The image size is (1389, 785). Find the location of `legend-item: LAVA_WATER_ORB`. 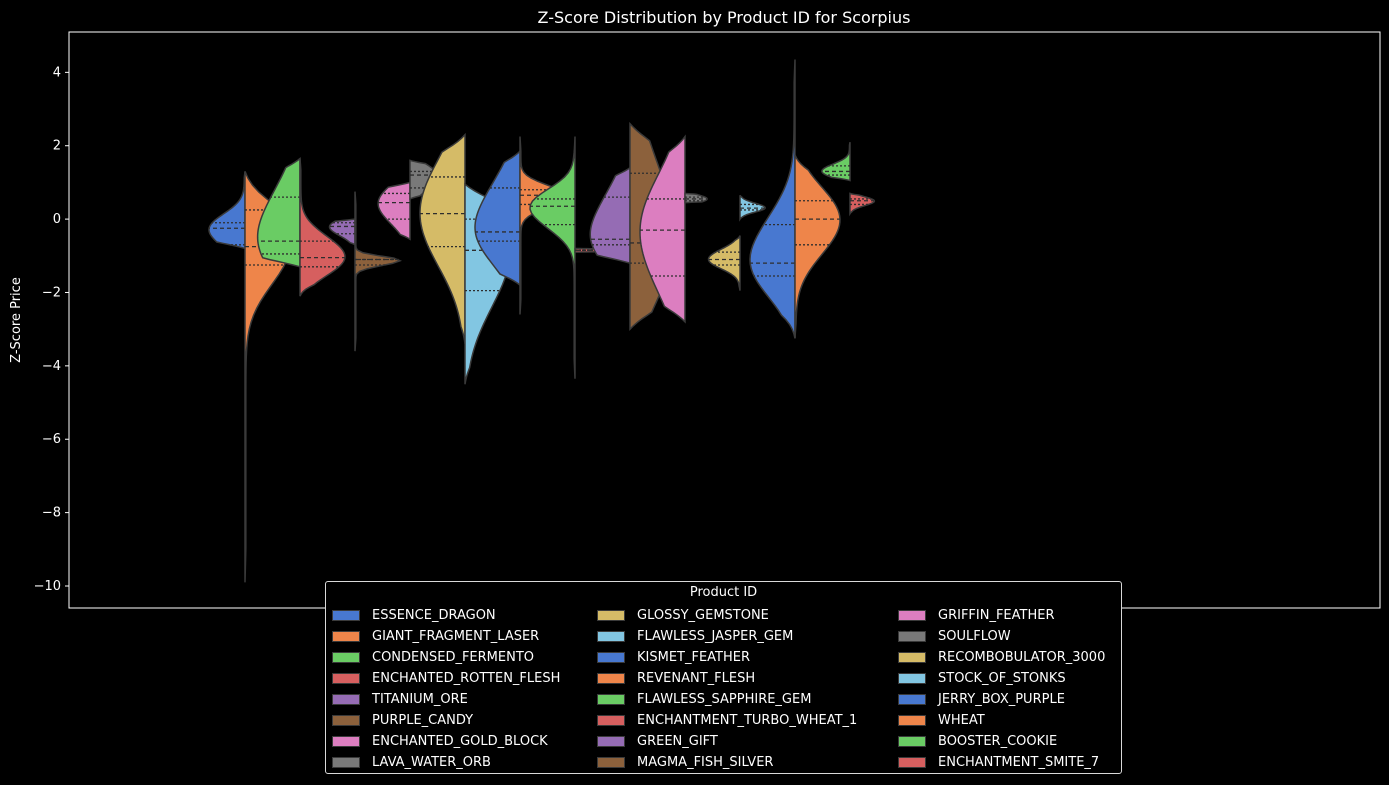

legend-item: LAVA_WATER_ORB is located at coordinates (446, 762).